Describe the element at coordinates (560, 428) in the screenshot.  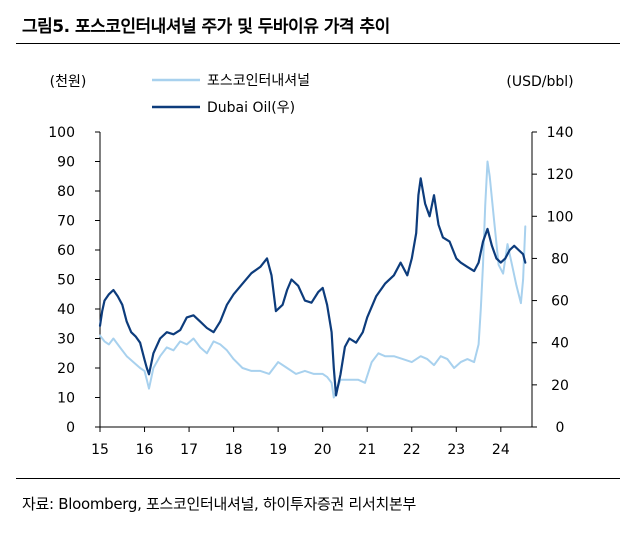
I see `right-tick-label: 0` at that location.